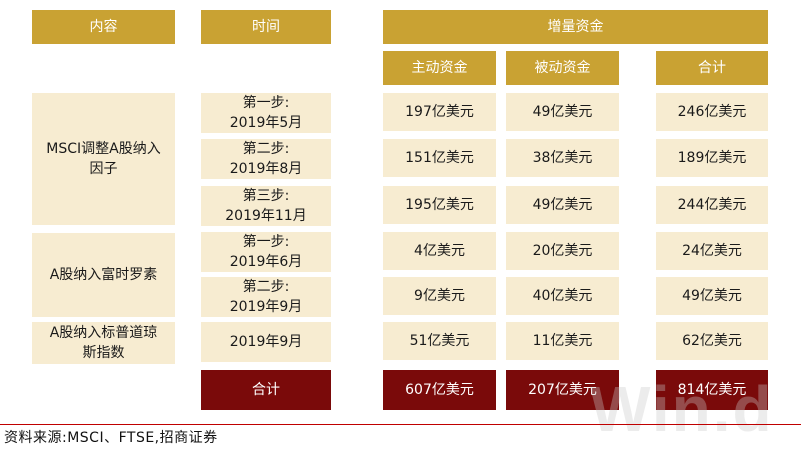  I want to click on header-content: 内容, so click(103, 27).